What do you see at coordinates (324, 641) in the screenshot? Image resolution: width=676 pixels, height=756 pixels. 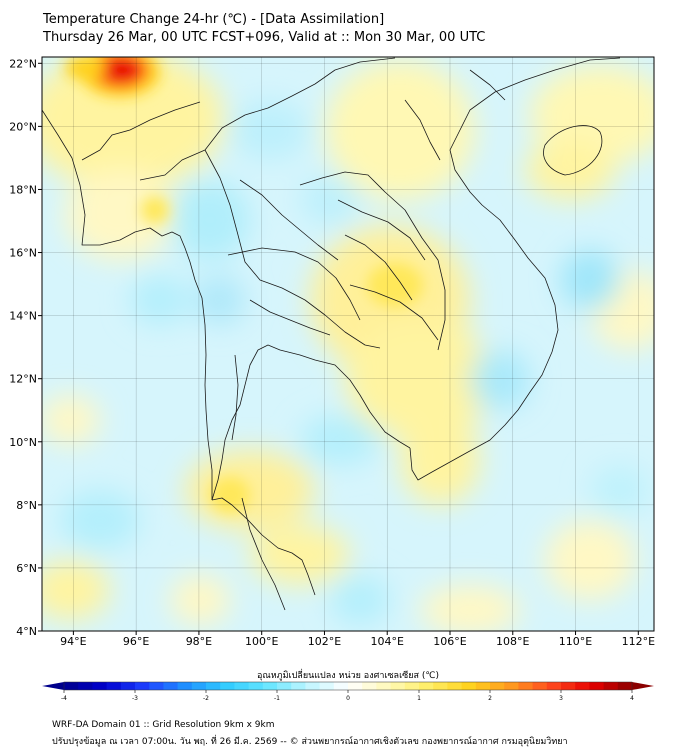 I see `lon-tick-label-4: 102°E` at bounding box center [324, 641].